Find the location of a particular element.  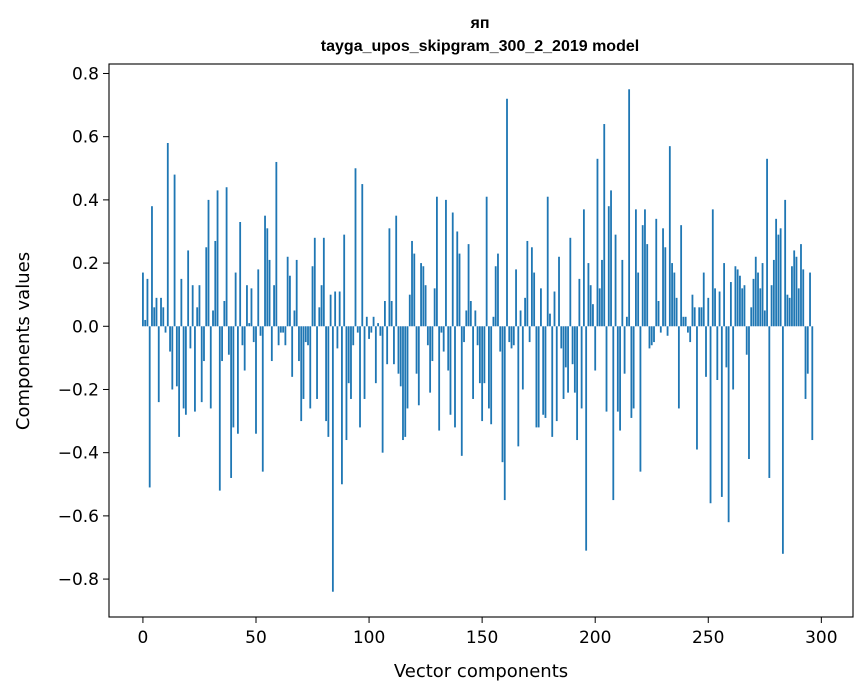

x-axis-label: Vector components is located at coordinates (481, 671).